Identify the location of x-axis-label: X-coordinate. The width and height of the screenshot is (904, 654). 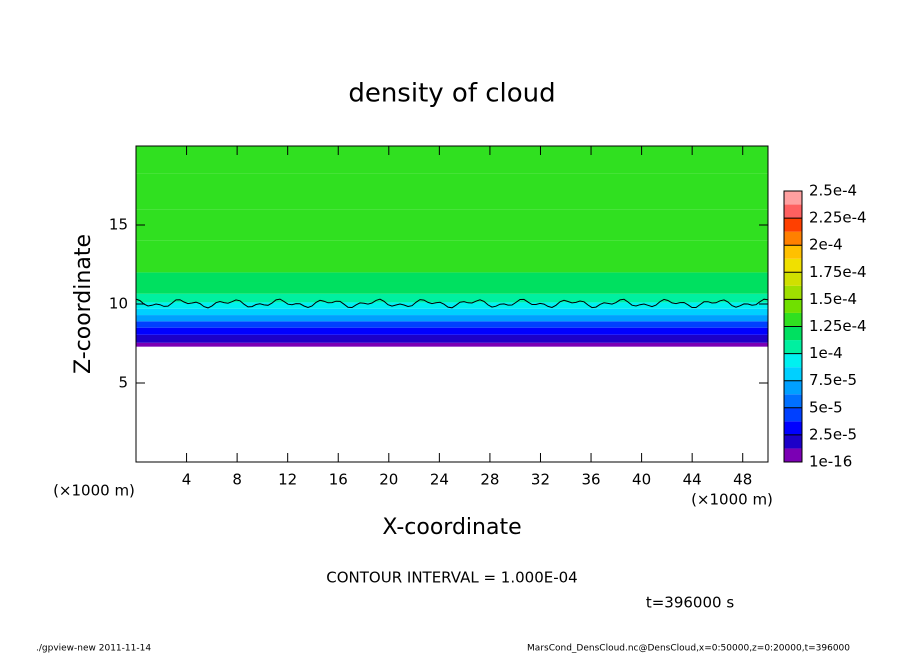
(451, 527).